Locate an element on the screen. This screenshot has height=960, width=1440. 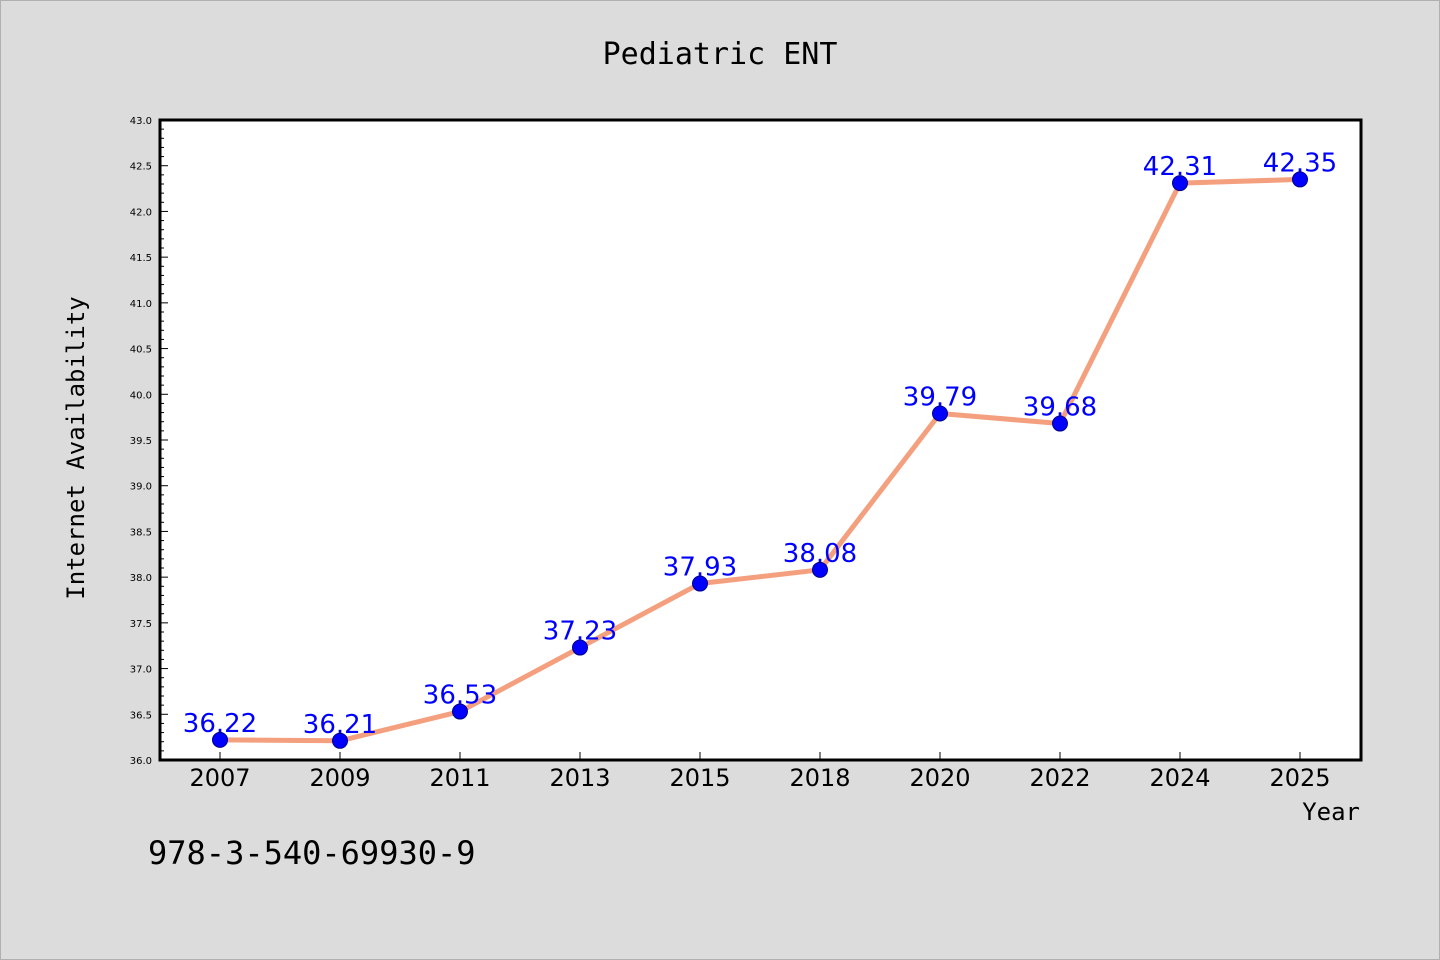
y-tick-label: 37.5 is located at coordinates (141, 624).